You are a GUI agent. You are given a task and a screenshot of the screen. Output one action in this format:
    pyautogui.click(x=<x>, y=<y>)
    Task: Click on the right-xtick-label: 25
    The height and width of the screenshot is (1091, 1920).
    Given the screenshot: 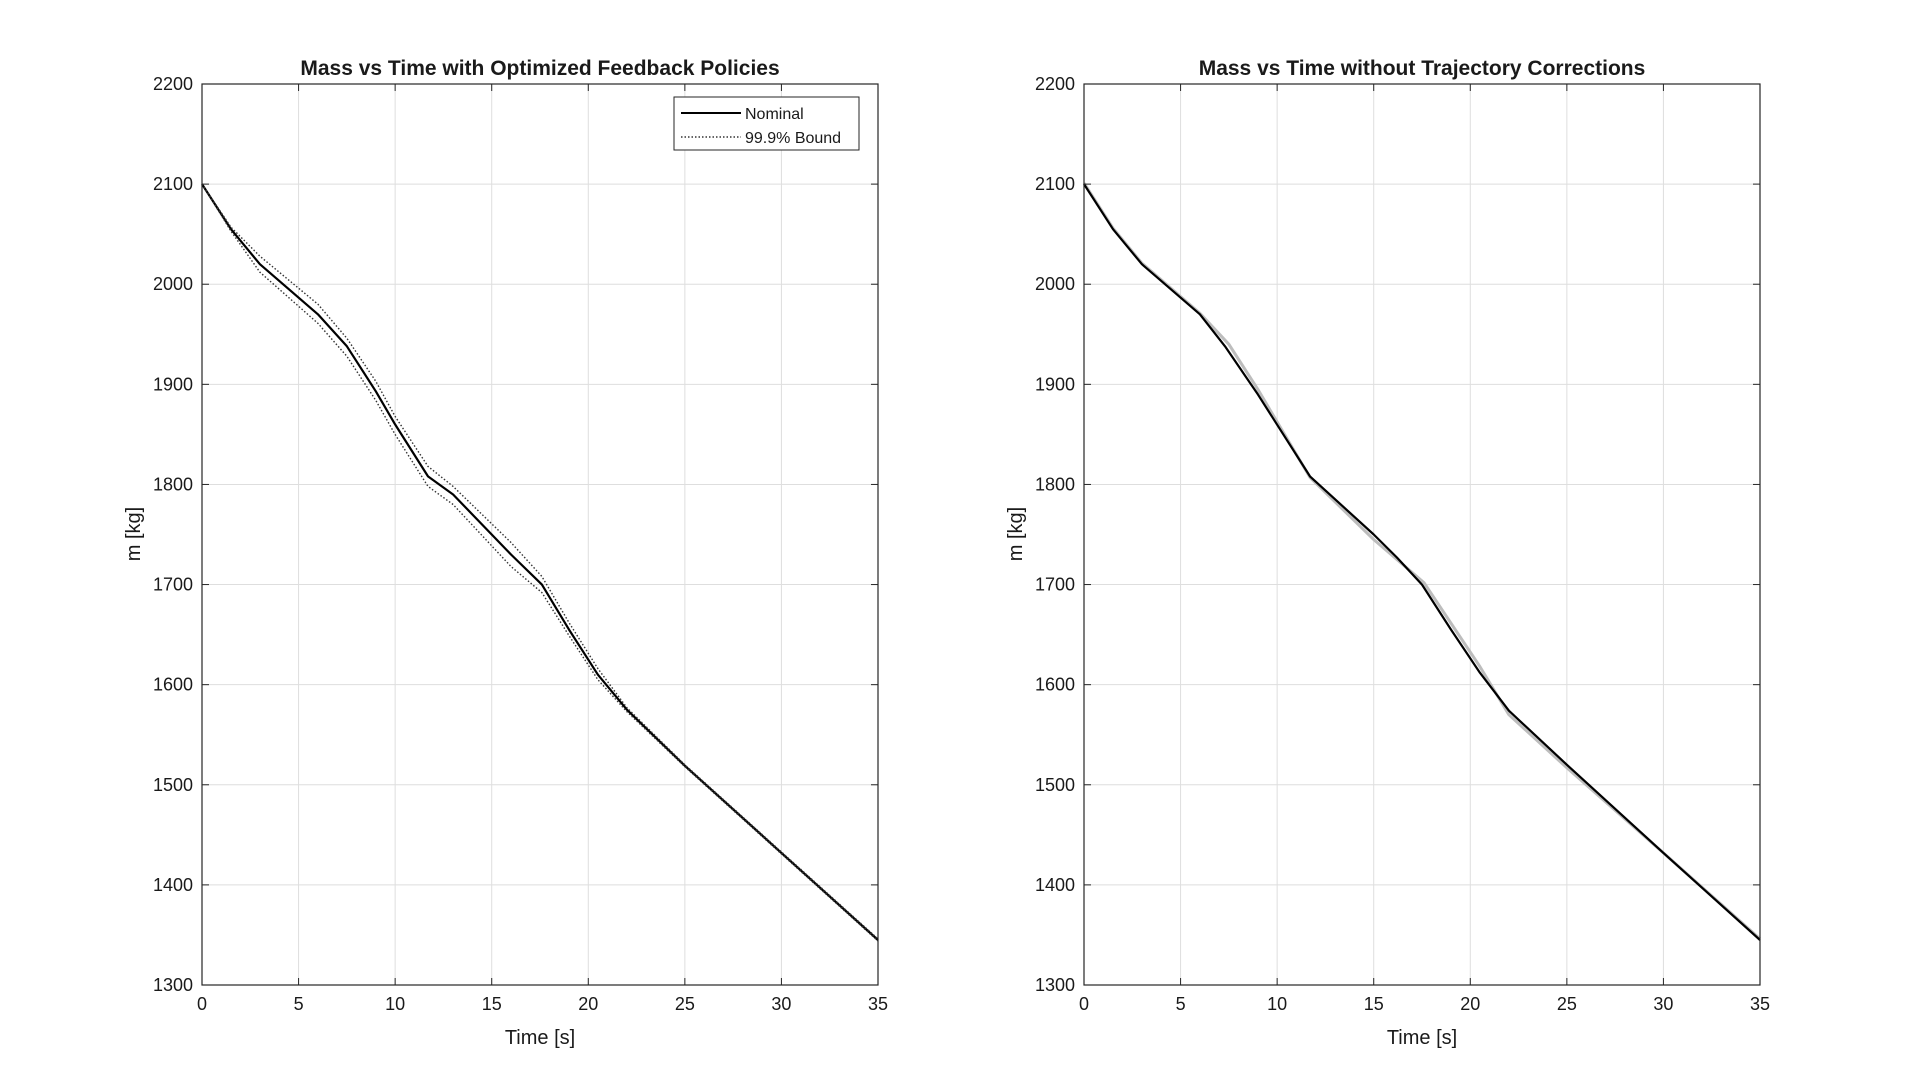 What is the action you would take?
    pyautogui.click(x=1567, y=1004)
    